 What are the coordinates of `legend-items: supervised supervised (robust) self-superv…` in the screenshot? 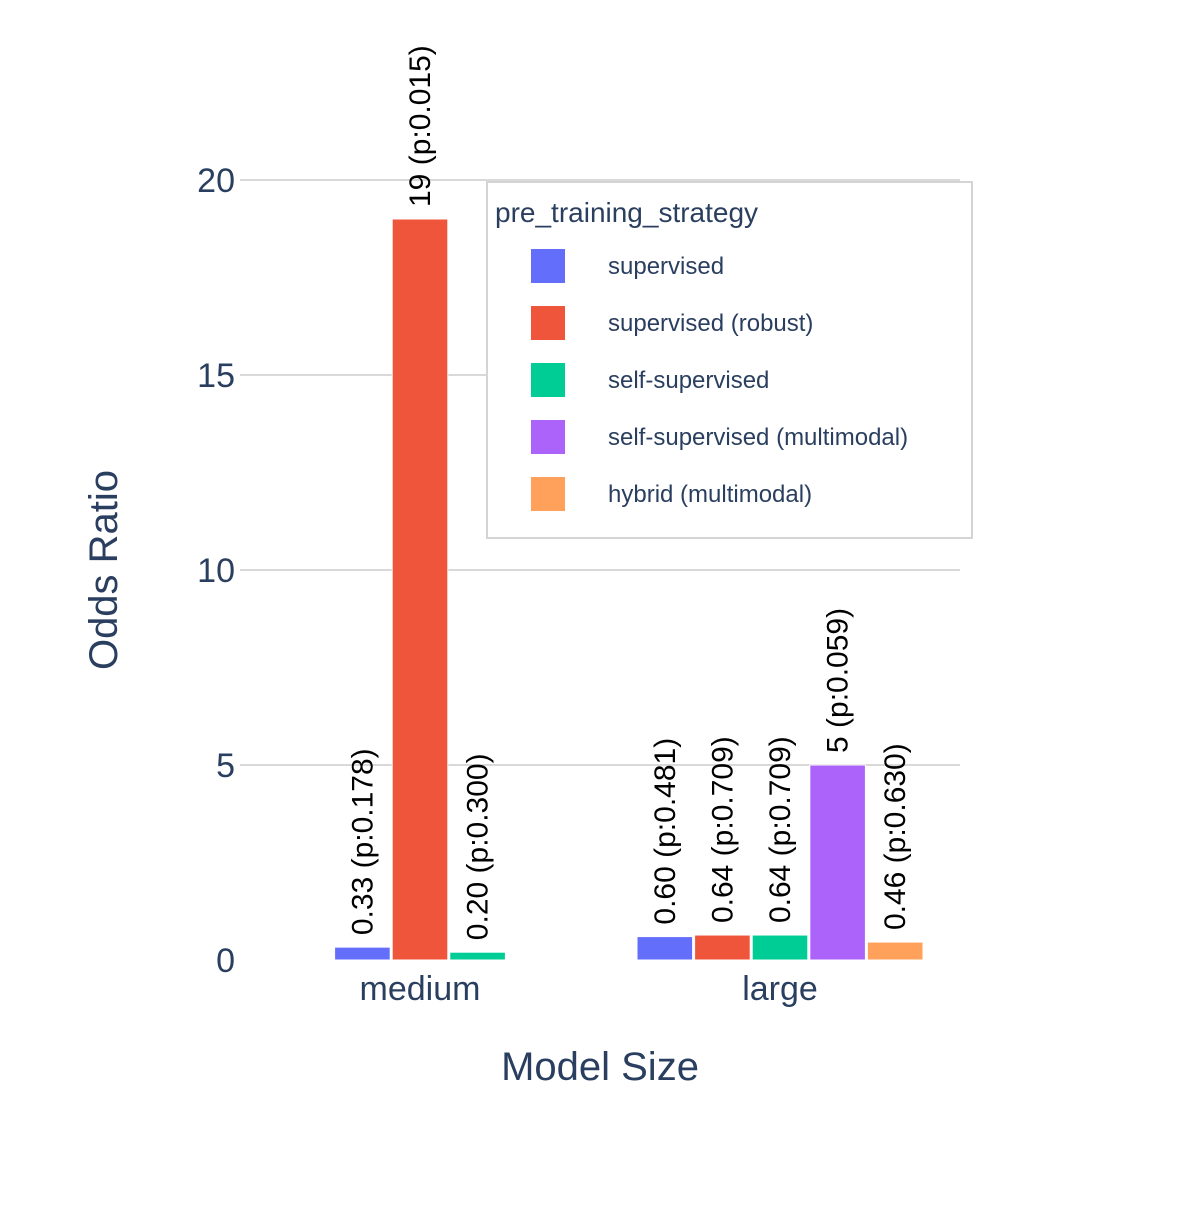 It's located at (719, 380).